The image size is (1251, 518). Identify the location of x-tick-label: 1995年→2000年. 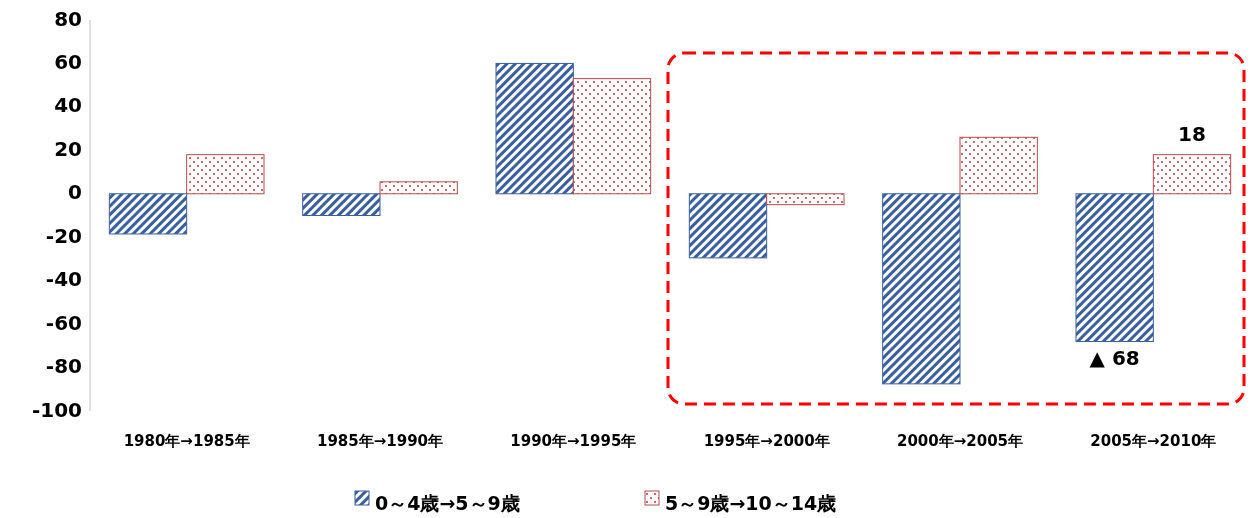
(766, 441).